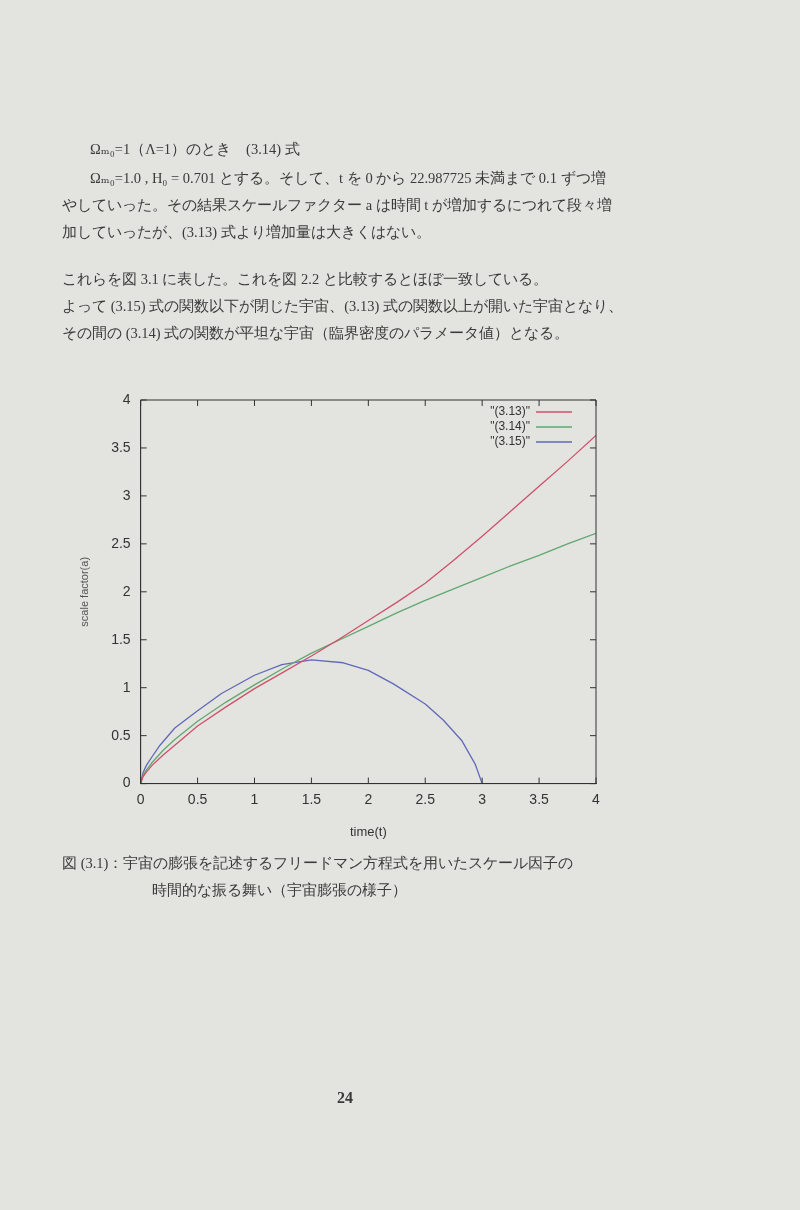 The width and height of the screenshot is (800, 1210). Describe the element at coordinates (254, 798) in the screenshot. I see `x-tick-label: 1` at that location.